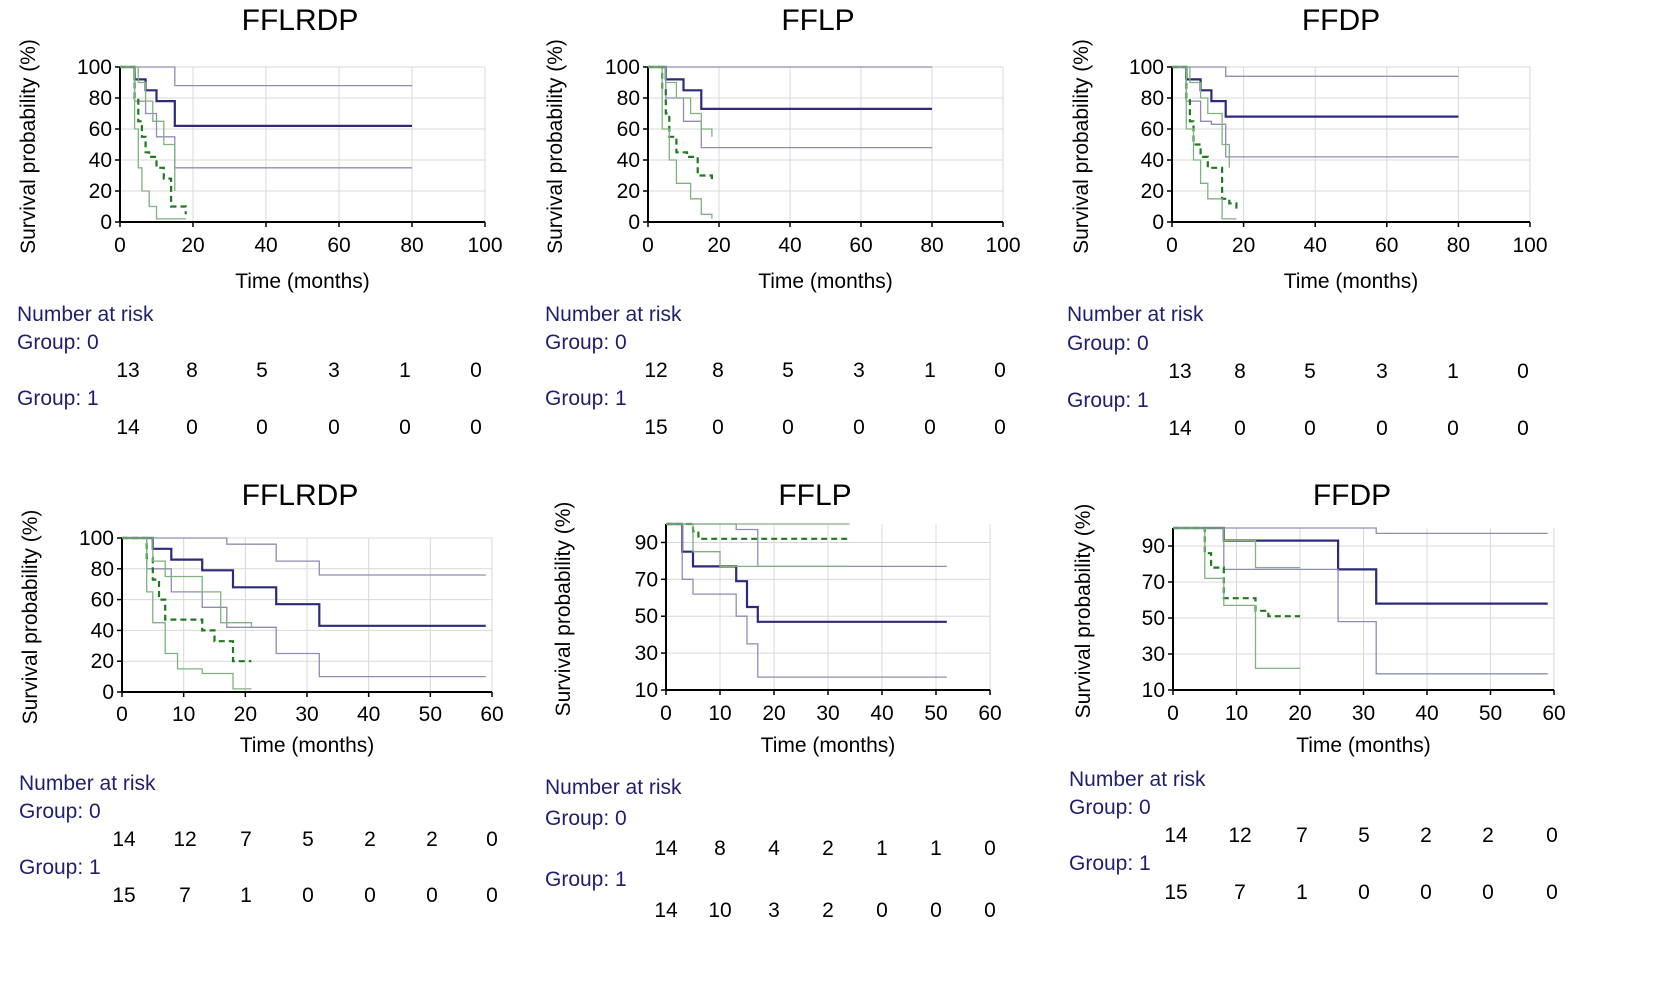 The image size is (1654, 989). Describe the element at coordinates (646, 579) in the screenshot. I see `y-tick-label: 70` at that location.